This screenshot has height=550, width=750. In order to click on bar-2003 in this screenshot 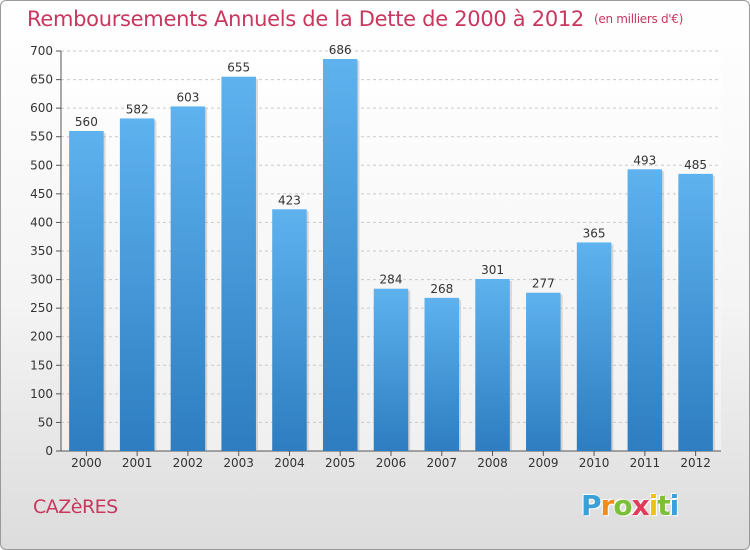, I will do `click(238, 263)`.